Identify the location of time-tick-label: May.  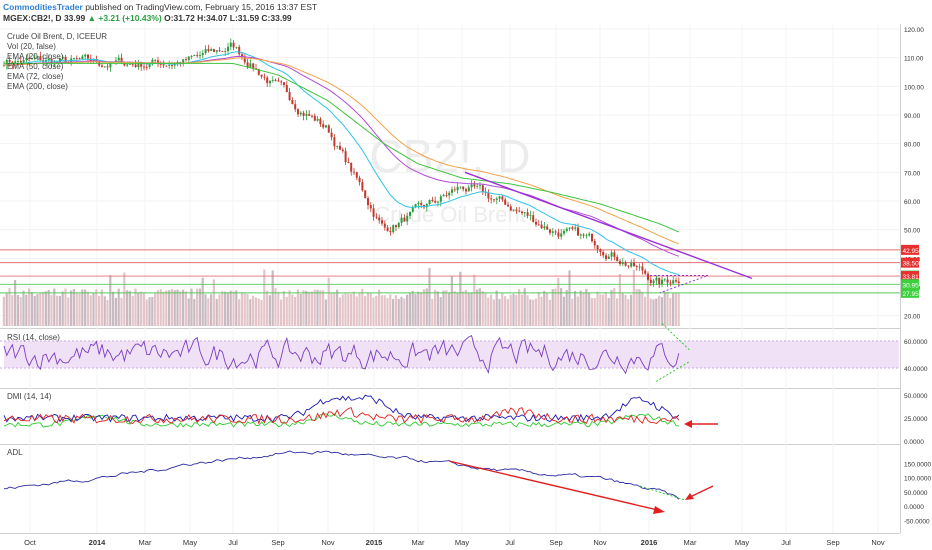
(190, 542).